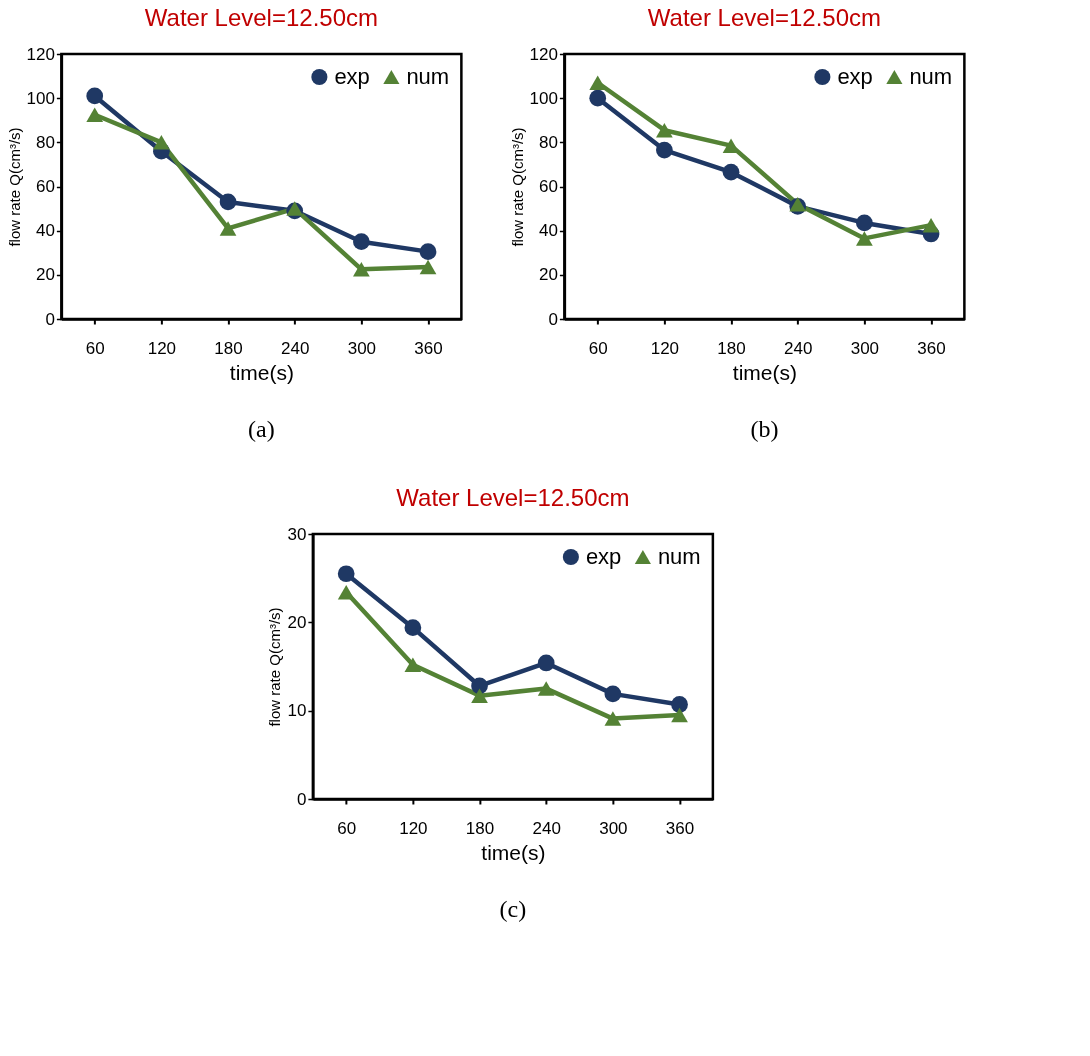 Image resolution: width=1090 pixels, height=1056 pixels. What do you see at coordinates (764, 429) in the screenshot?
I see `text: (b)` at bounding box center [764, 429].